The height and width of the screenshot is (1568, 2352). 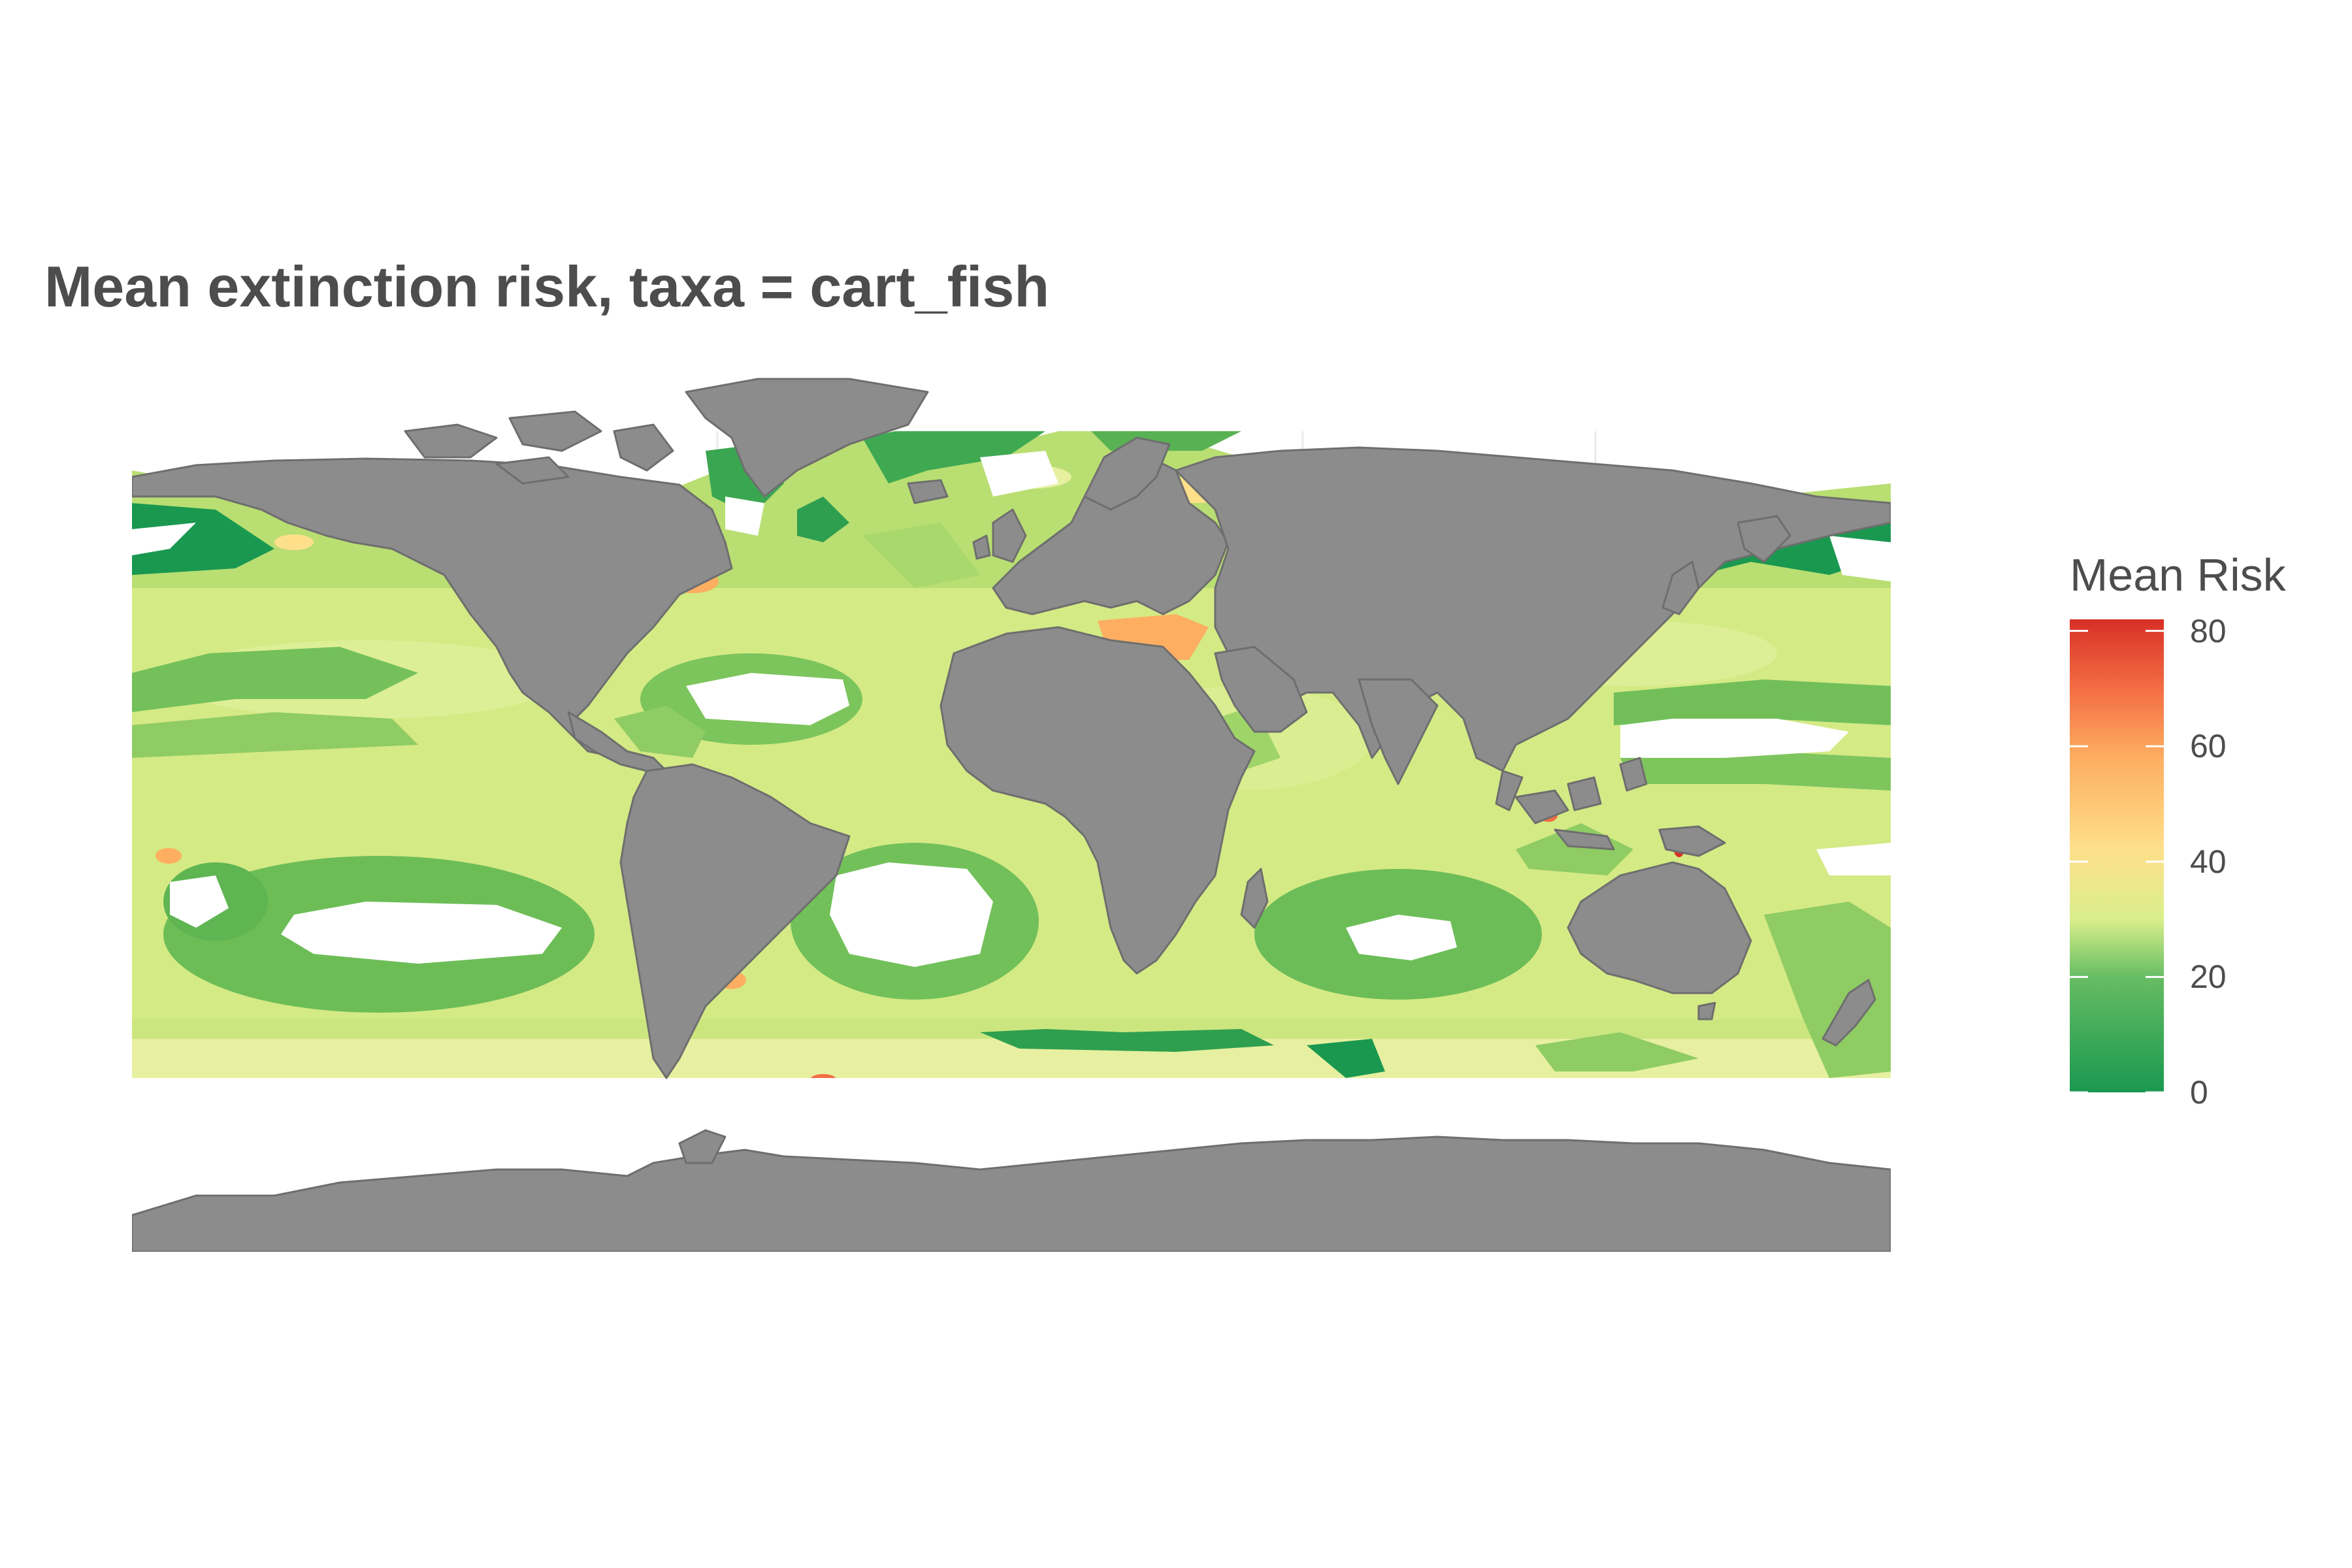 What do you see at coordinates (735, 921) in the screenshot?
I see `south-america` at bounding box center [735, 921].